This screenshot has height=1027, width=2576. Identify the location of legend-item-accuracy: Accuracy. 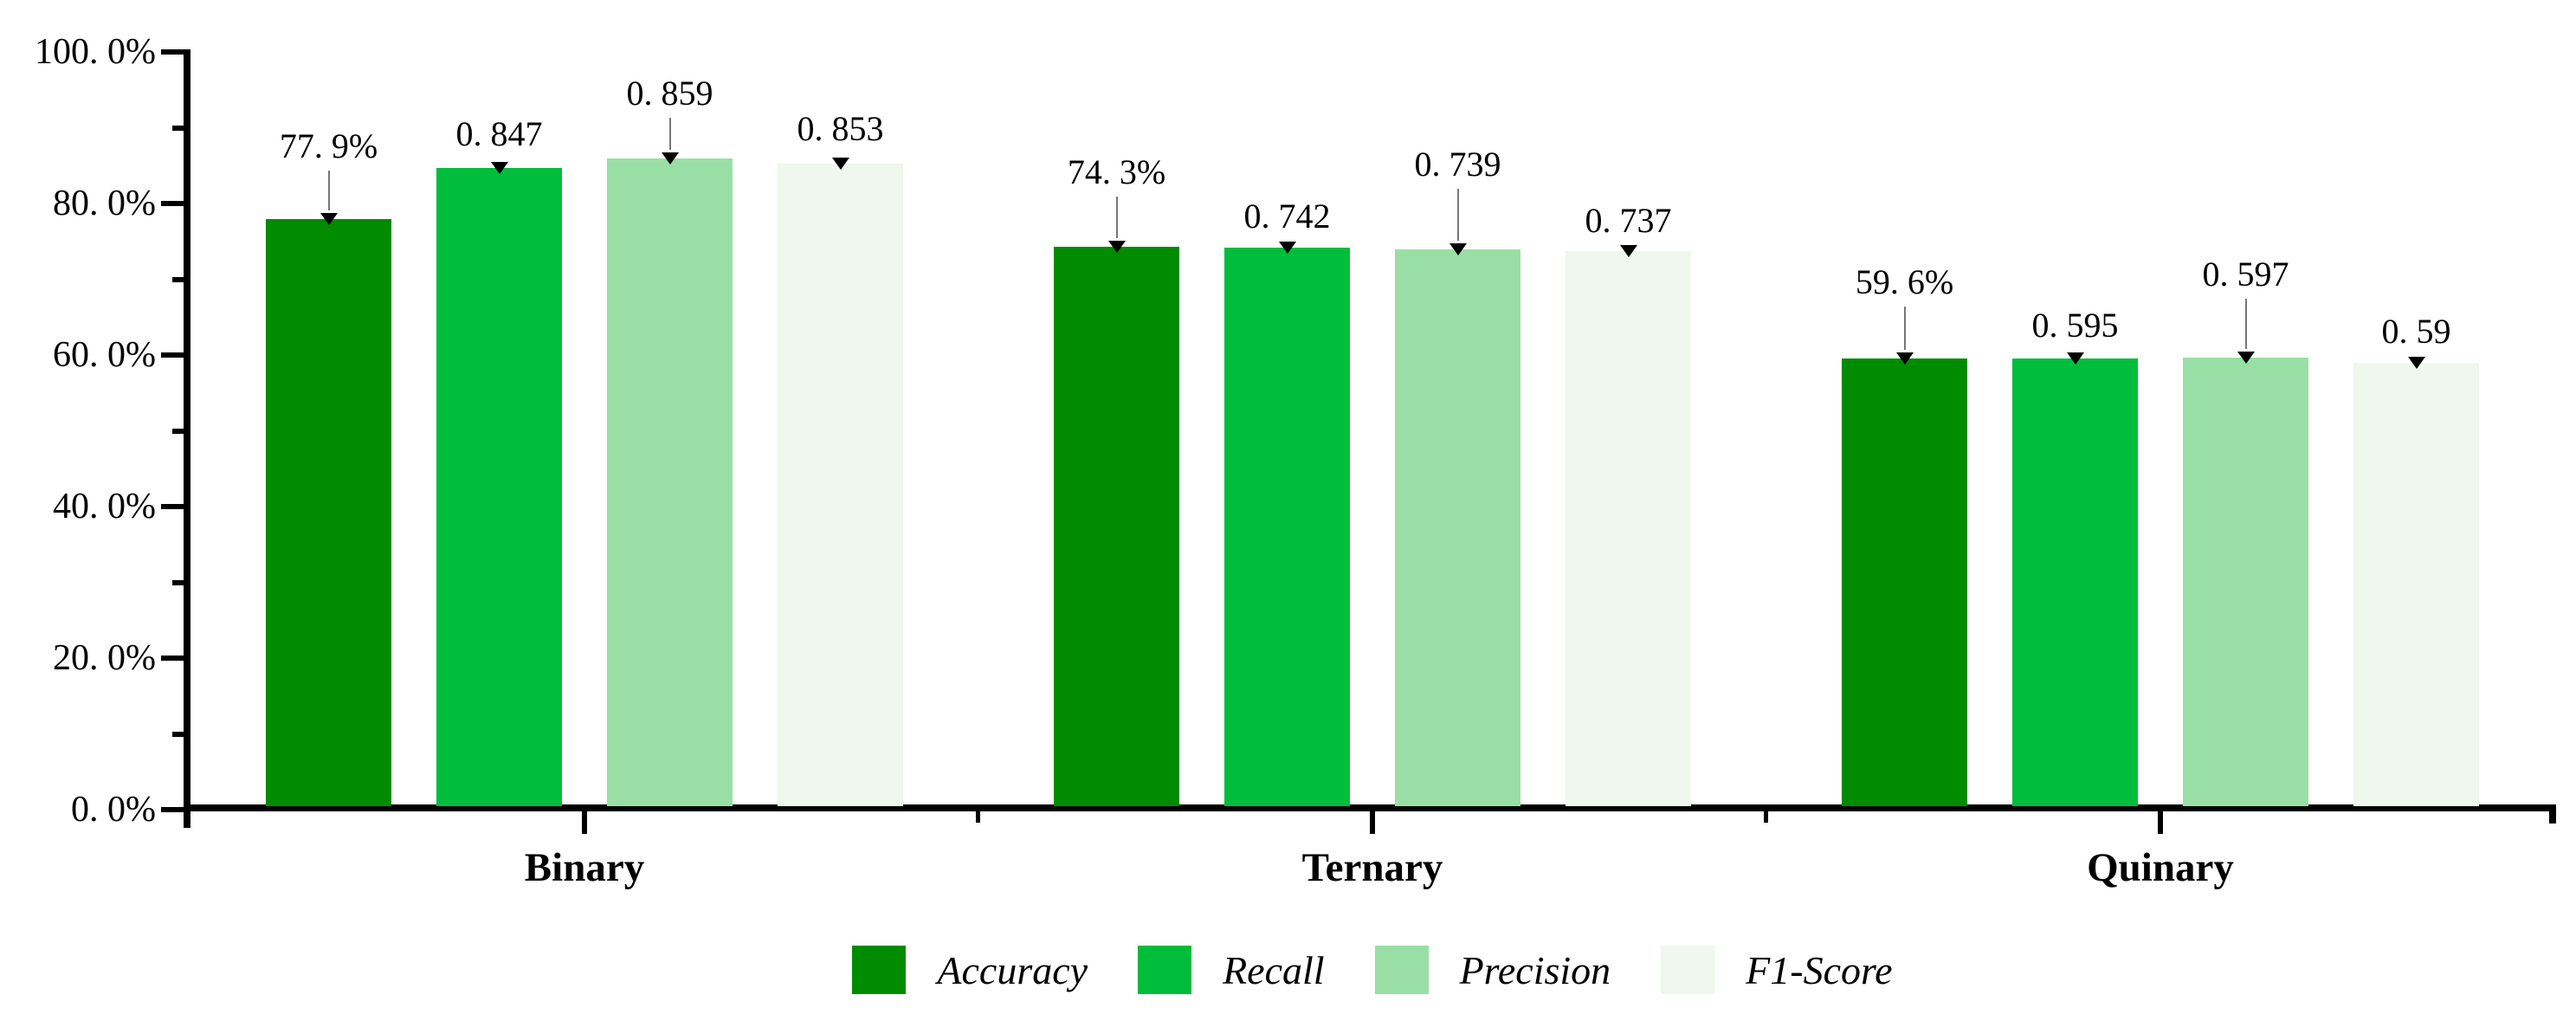
(970, 970).